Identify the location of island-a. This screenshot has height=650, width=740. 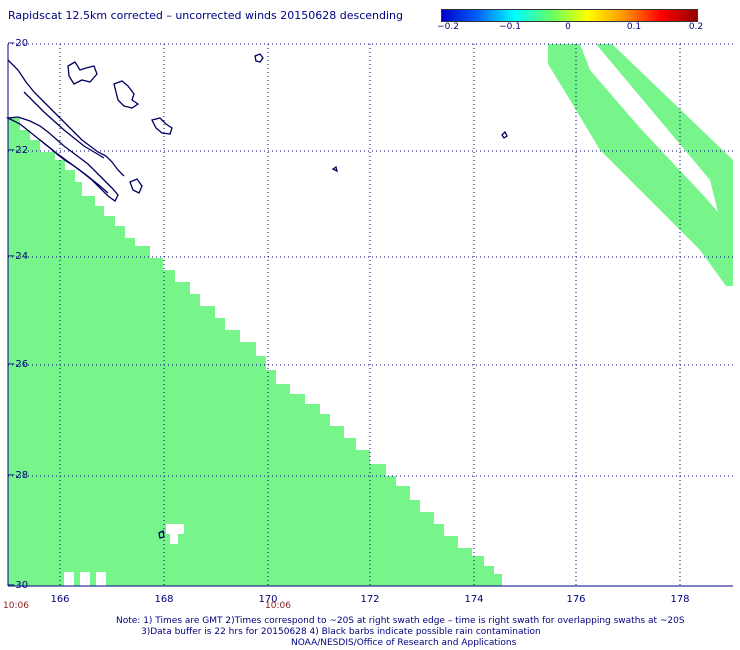
(82, 73).